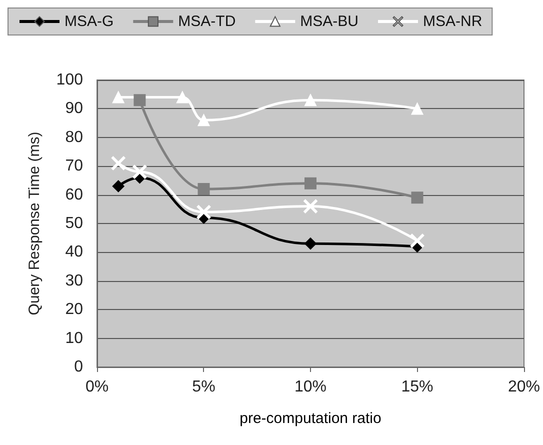 The height and width of the screenshot is (445, 543). What do you see at coordinates (74, 195) in the screenshot?
I see `y-tick-label: 60` at bounding box center [74, 195].